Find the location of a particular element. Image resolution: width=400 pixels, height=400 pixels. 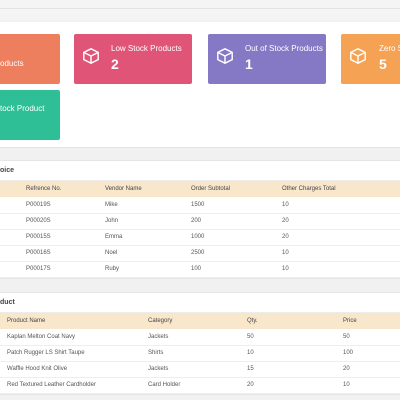

table-cell: Waffle Hood Knit Olive is located at coordinates (74, 369).